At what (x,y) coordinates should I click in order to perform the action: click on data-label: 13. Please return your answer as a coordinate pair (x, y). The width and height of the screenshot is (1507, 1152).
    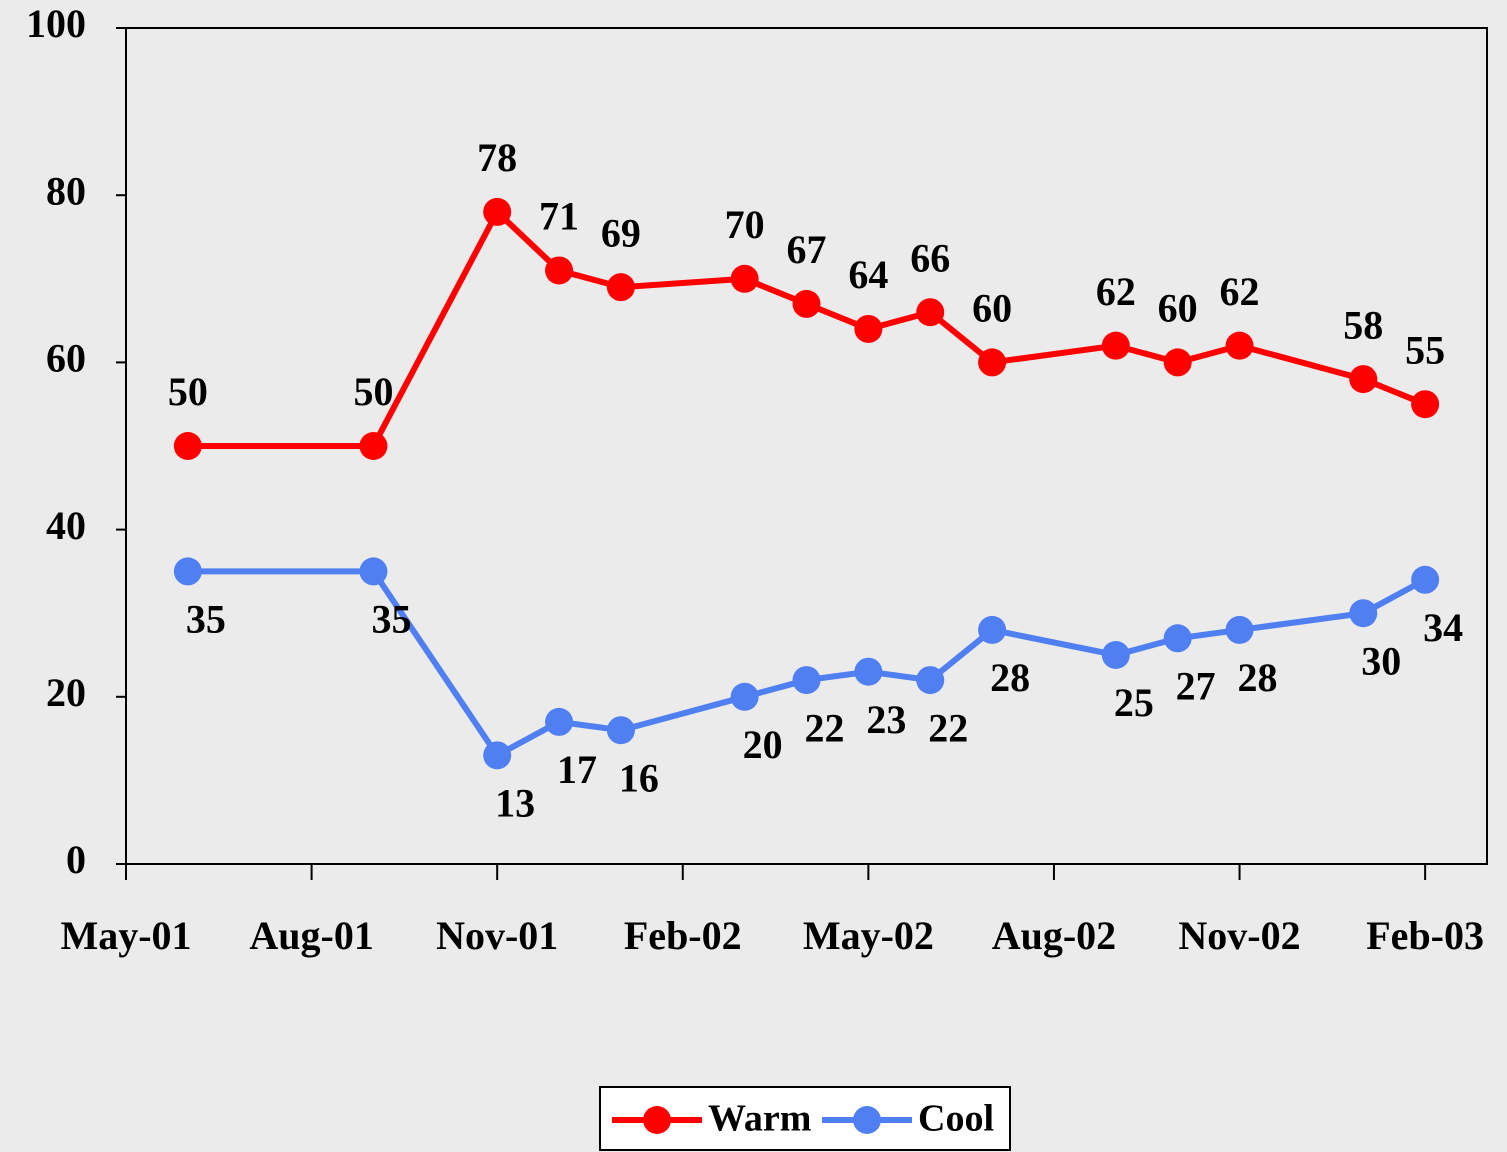
    Looking at the image, I should click on (515, 802).